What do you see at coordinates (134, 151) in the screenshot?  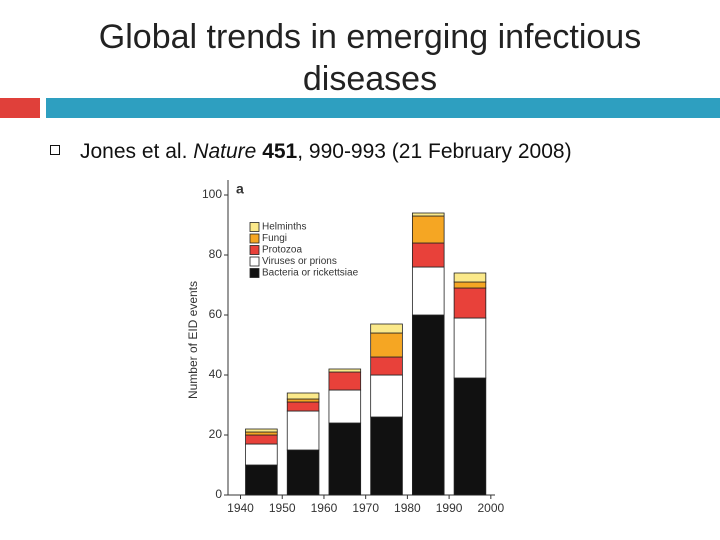 I see `citation-authors: Jones et al.` at bounding box center [134, 151].